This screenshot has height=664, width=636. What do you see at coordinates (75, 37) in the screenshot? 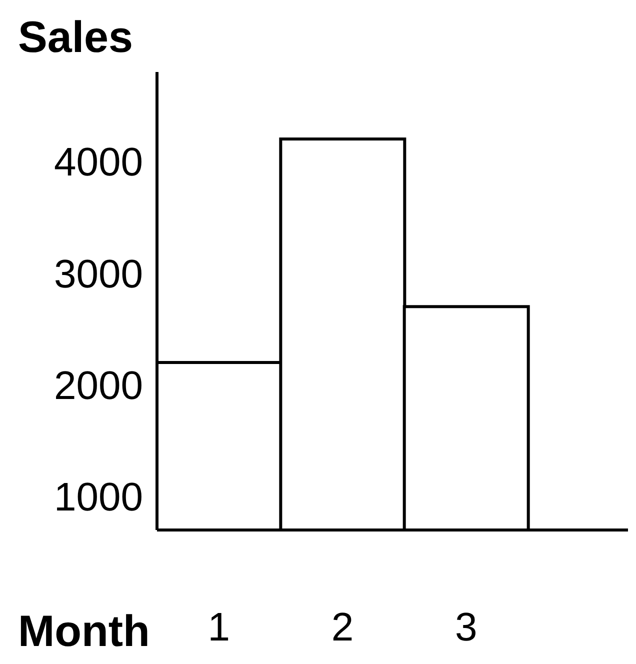
I see `y-axis-title: Sales` at bounding box center [75, 37].